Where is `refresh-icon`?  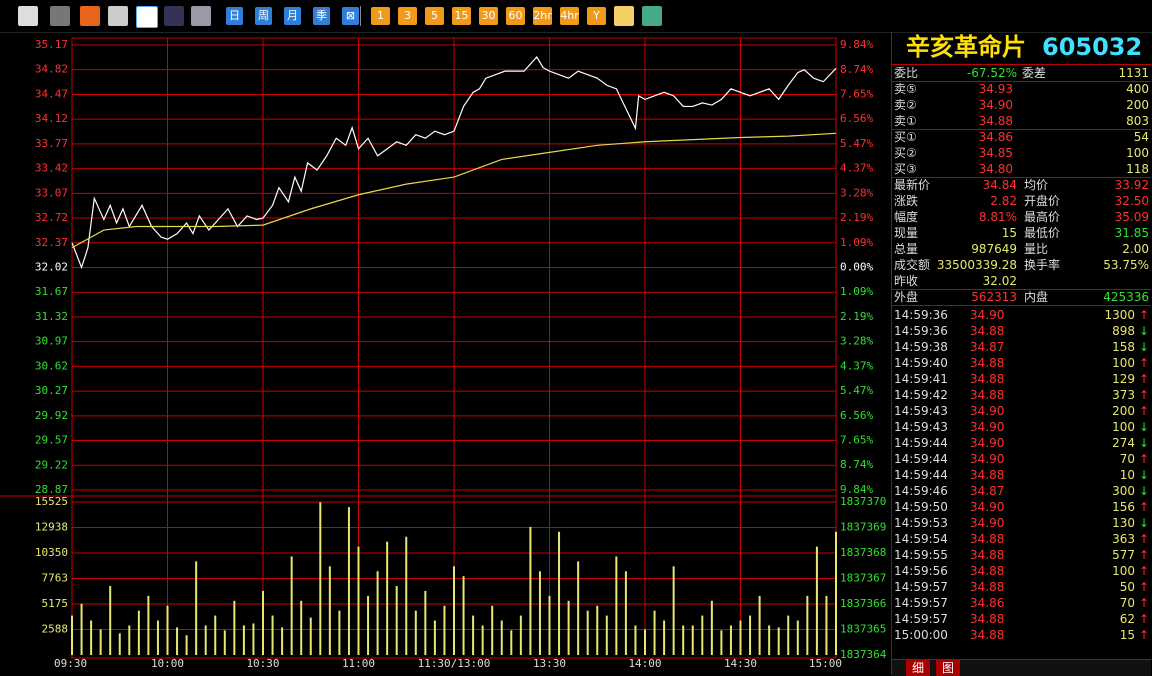
refresh-icon is located at coordinates (90, 16).